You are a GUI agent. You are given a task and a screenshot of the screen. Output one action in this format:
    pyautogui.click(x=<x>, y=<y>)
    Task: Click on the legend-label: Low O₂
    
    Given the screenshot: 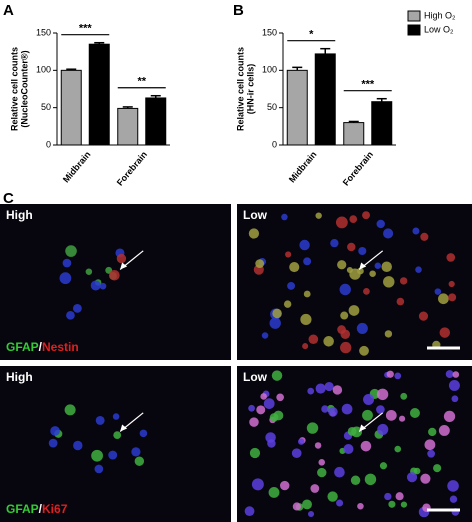 What is the action you would take?
    pyautogui.click(x=439, y=29)
    